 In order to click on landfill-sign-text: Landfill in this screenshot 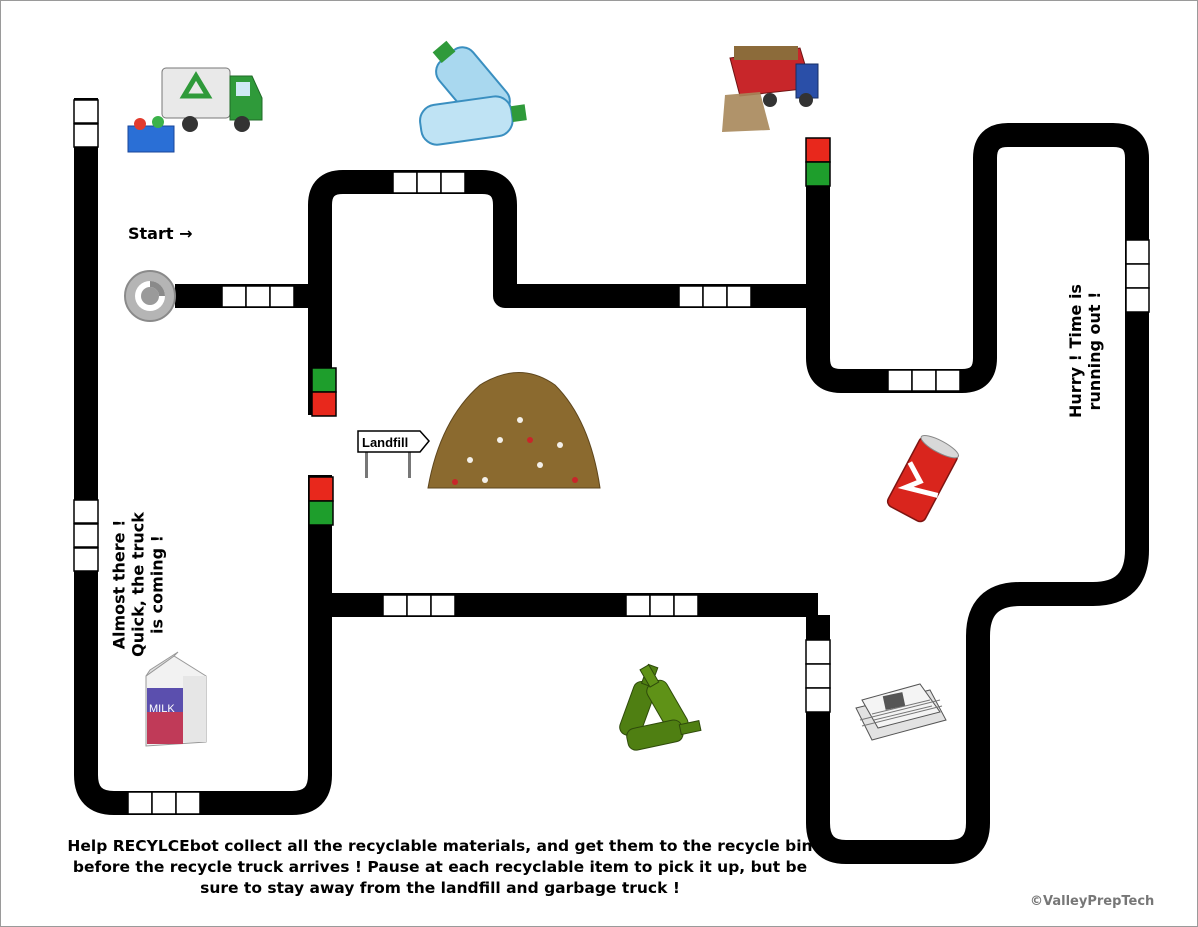, I will do `click(385, 442)`.